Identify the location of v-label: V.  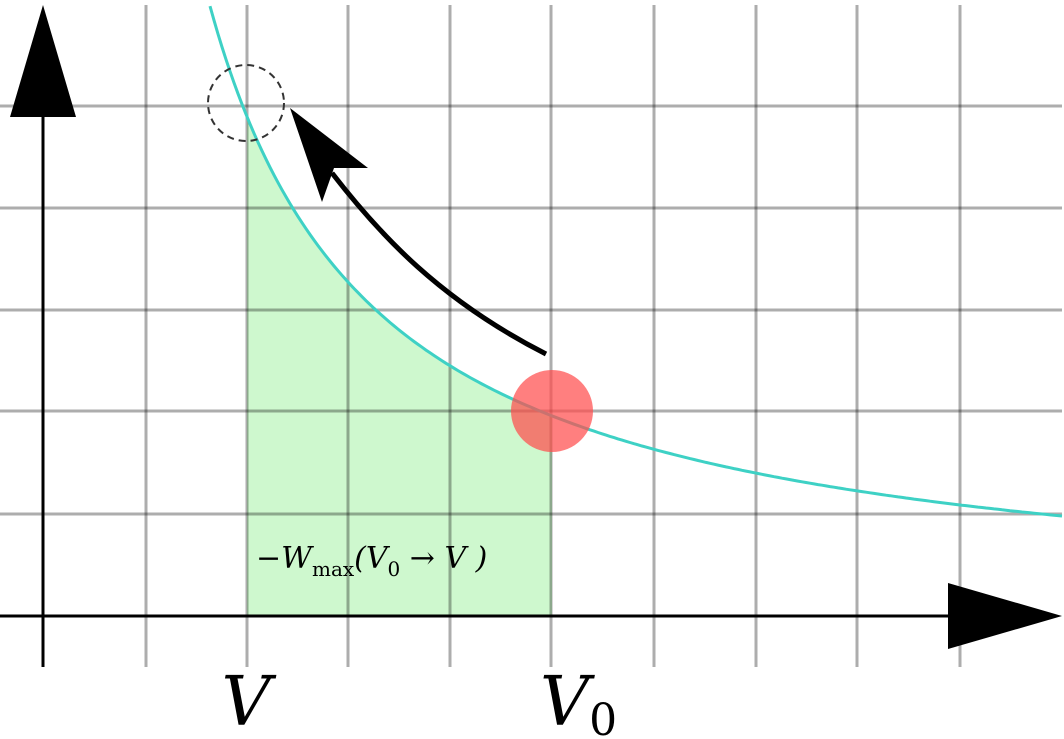
(248, 701).